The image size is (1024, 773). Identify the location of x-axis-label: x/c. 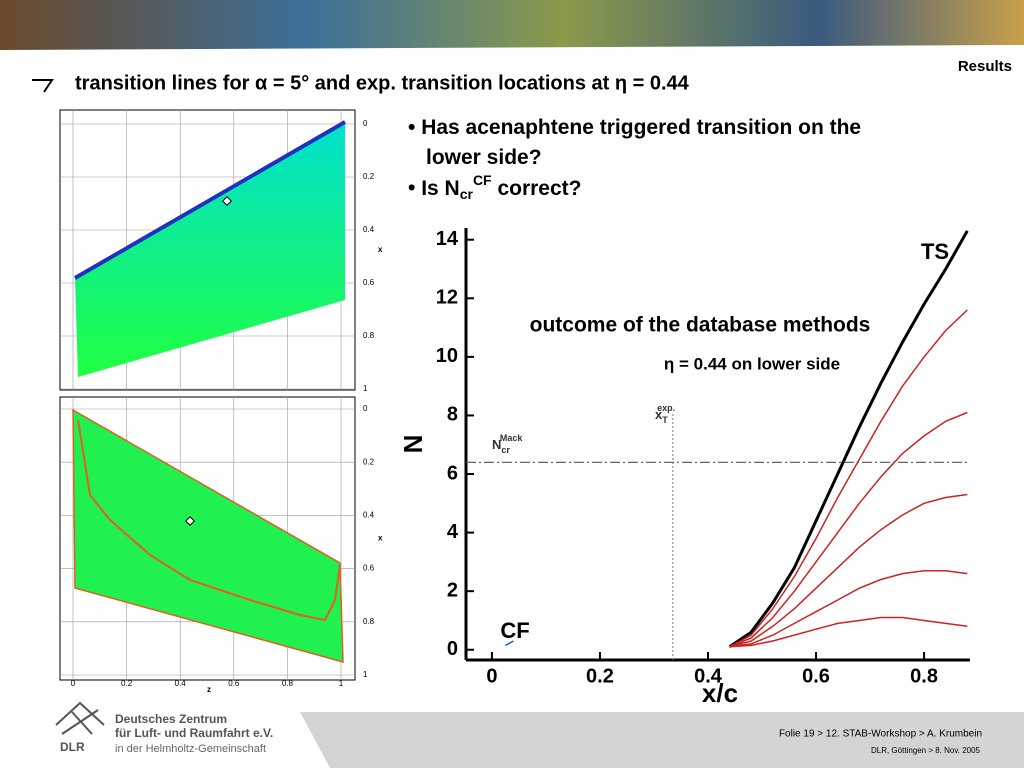
(720, 693).